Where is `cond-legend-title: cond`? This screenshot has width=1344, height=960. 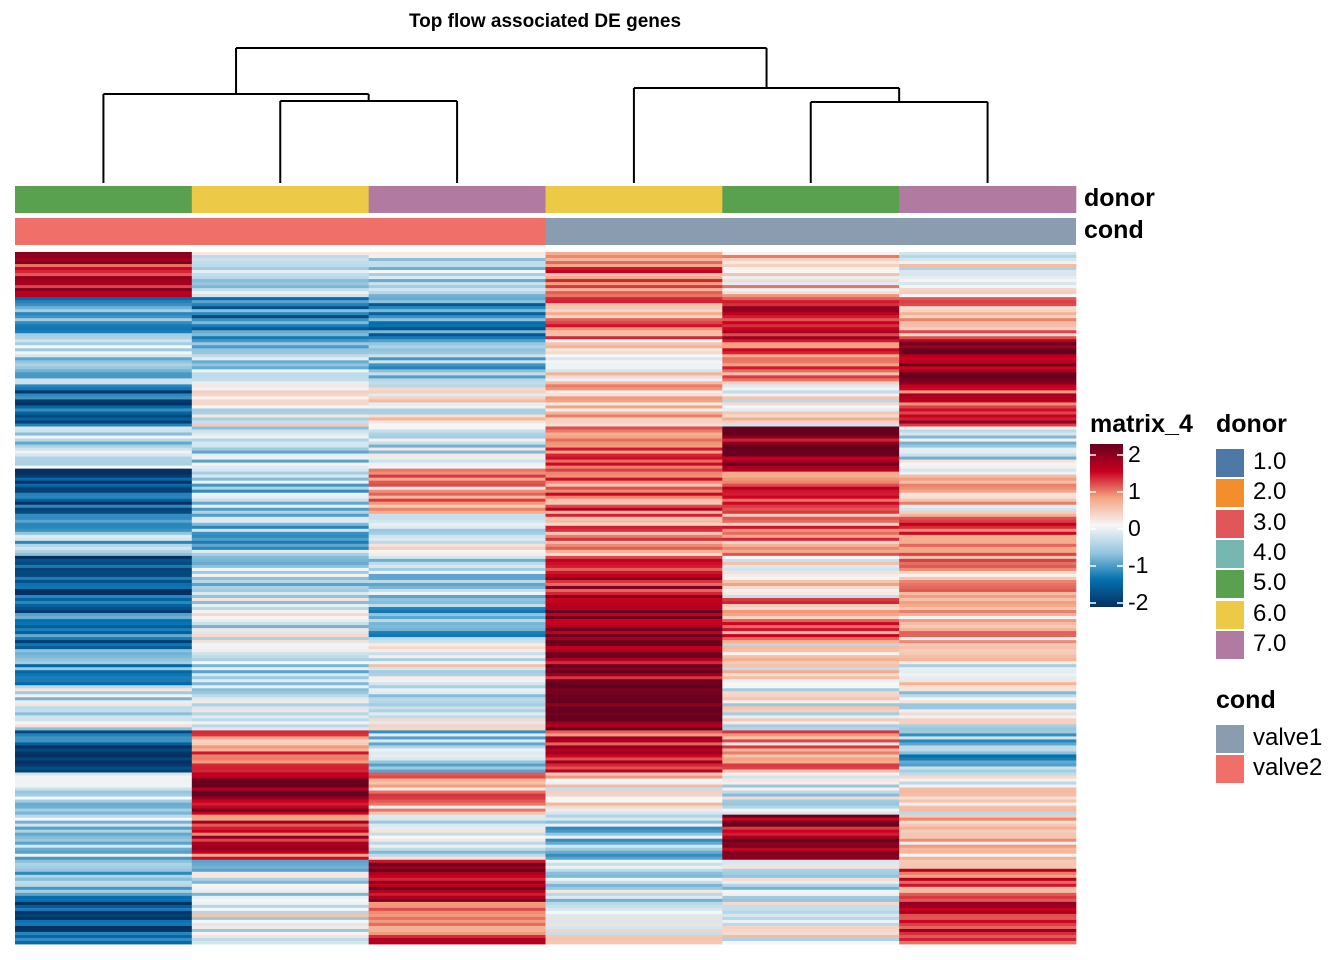 cond-legend-title: cond is located at coordinates (1246, 700).